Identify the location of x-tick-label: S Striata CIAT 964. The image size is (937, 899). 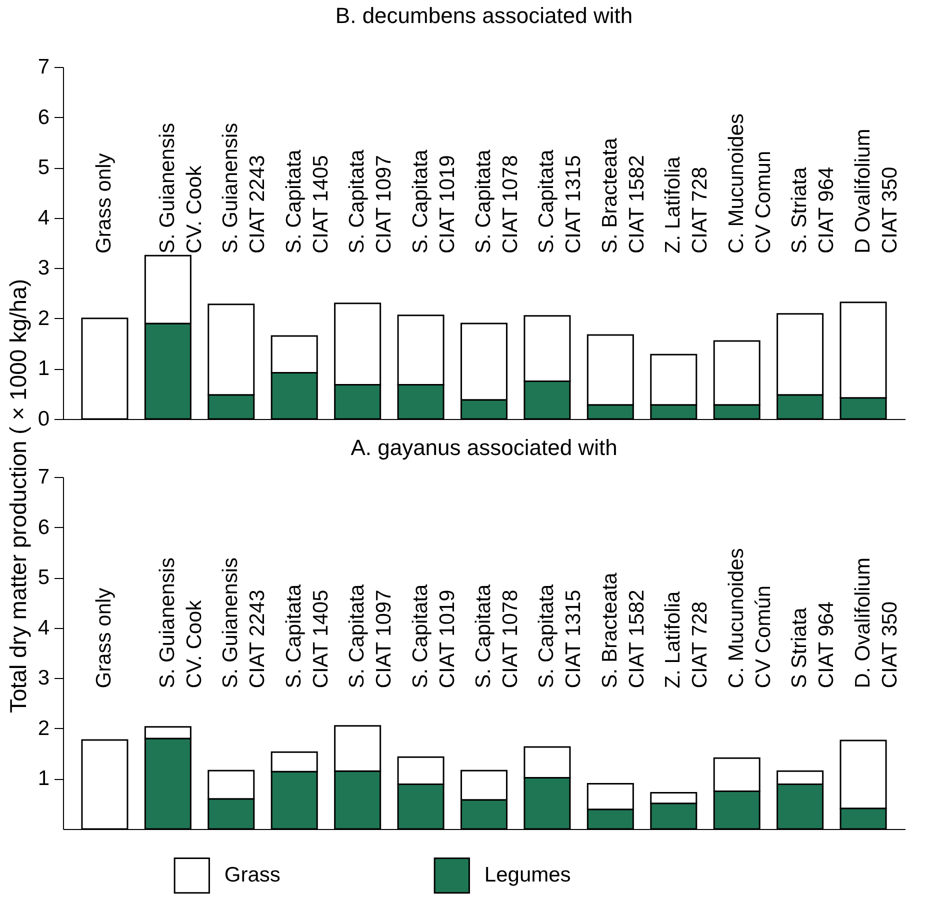
(813, 644).